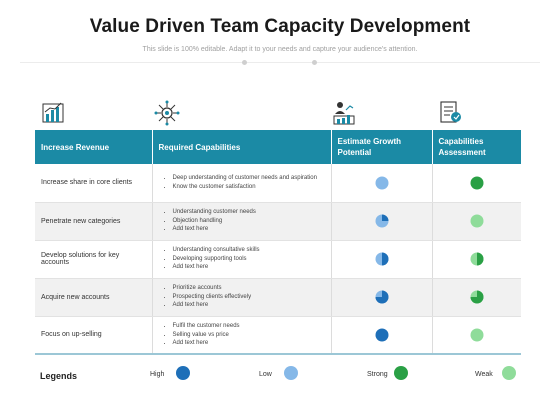  I want to click on legend-label-strong: Strong, so click(377, 374).